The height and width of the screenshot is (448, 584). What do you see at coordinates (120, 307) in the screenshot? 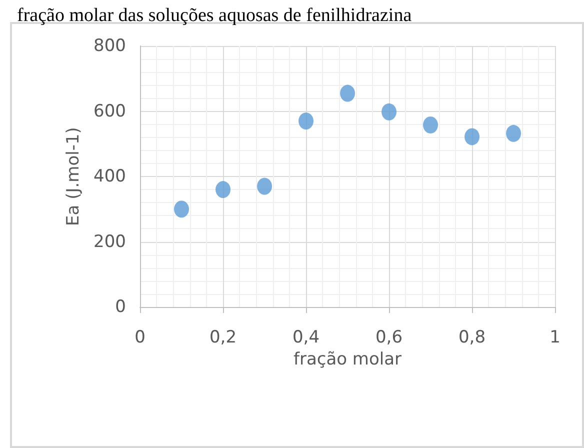
I see `y-tick-label: 0` at bounding box center [120, 307].